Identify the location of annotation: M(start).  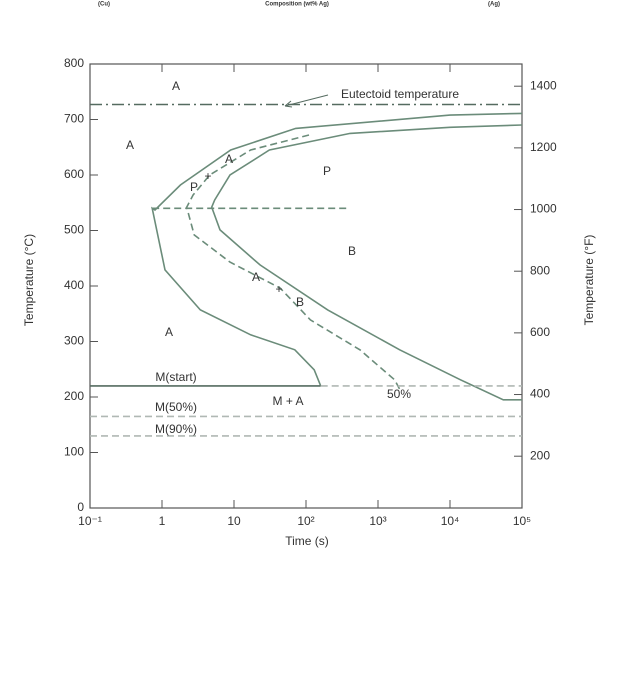
(175, 377).